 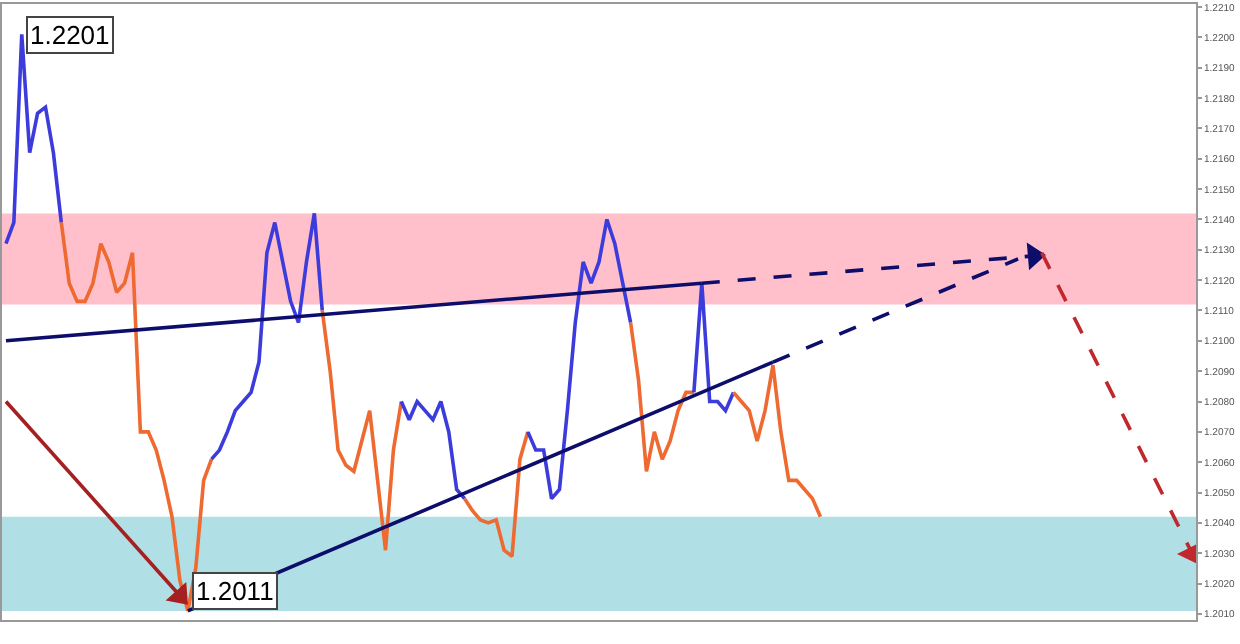 I want to click on annotation: 1.2011, so click(x=235, y=591).